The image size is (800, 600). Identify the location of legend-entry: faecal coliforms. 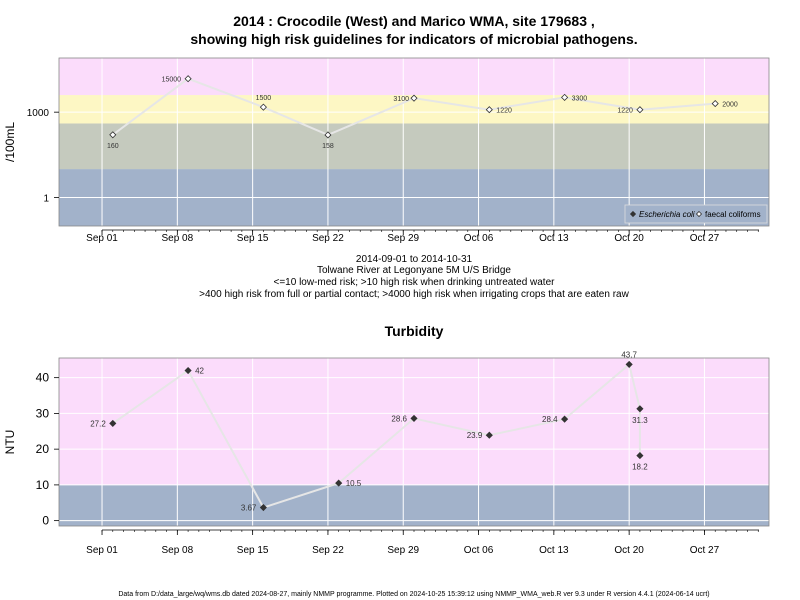
(733, 214).